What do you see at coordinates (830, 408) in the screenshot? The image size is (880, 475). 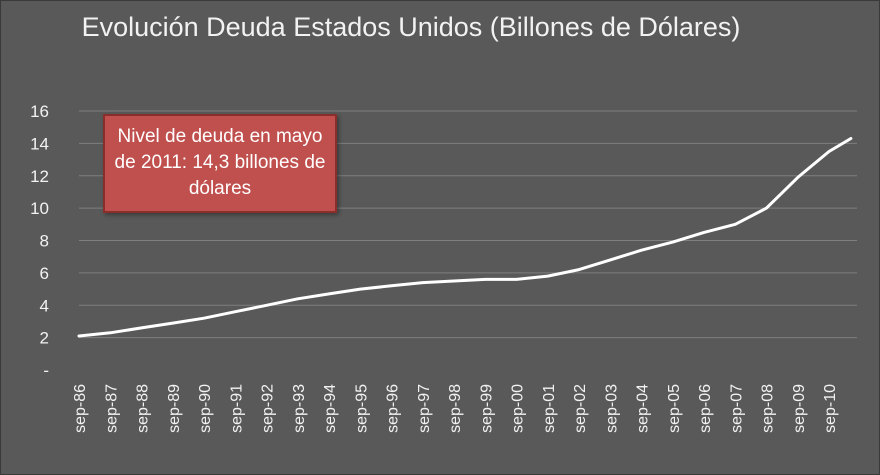 I see `x-tick-label: sep-10` at bounding box center [830, 408].